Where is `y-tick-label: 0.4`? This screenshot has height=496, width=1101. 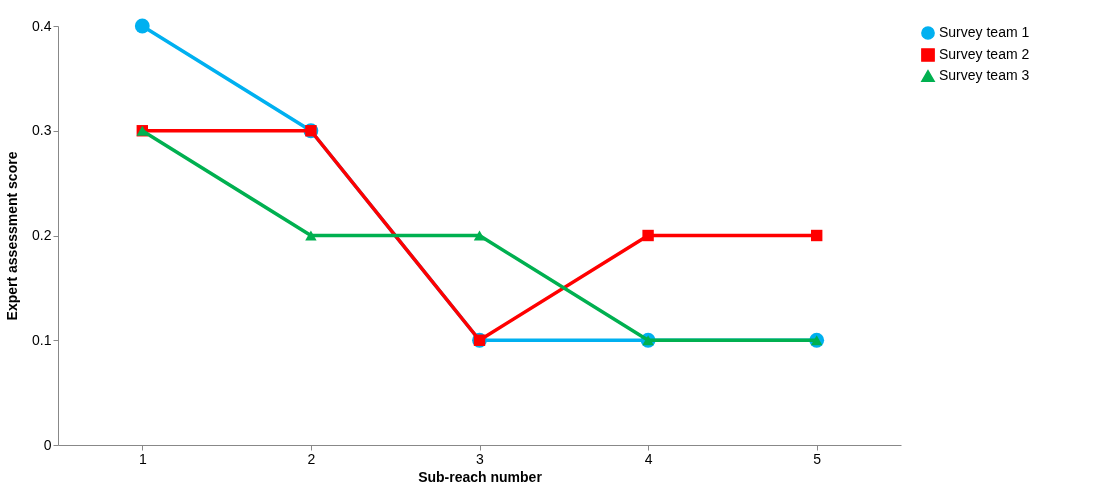 y-tick-label: 0.4 is located at coordinates (42, 25).